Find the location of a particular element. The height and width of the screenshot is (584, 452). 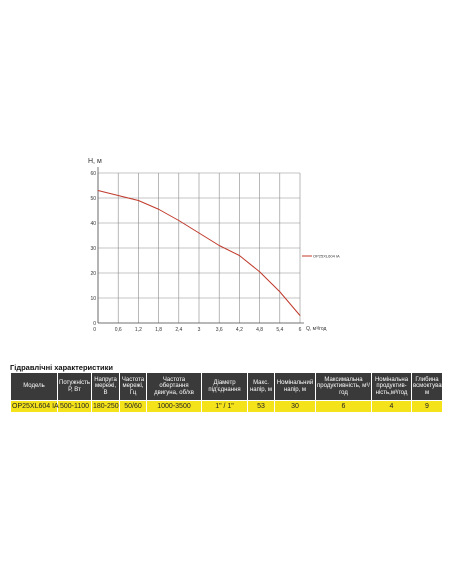

cell-power: 500-1100 is located at coordinates (74, 406).